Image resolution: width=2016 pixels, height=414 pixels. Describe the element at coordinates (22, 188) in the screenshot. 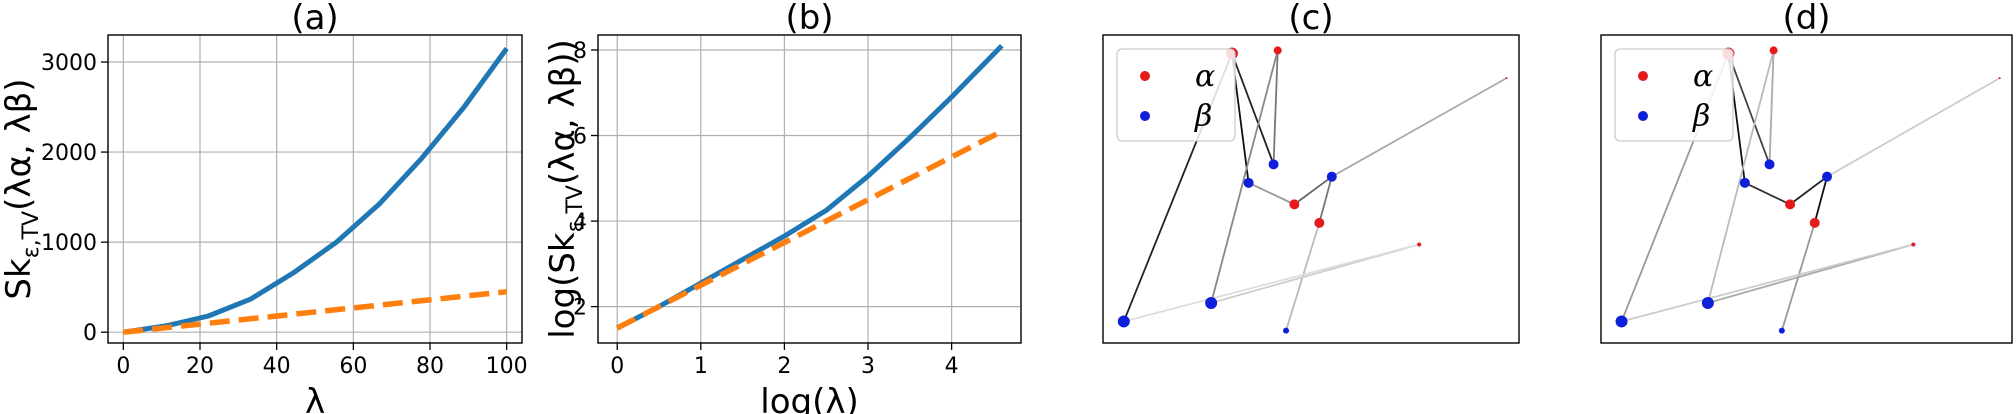

I see `y-axis-label: Skε,TV(λα, λβ)` at that location.